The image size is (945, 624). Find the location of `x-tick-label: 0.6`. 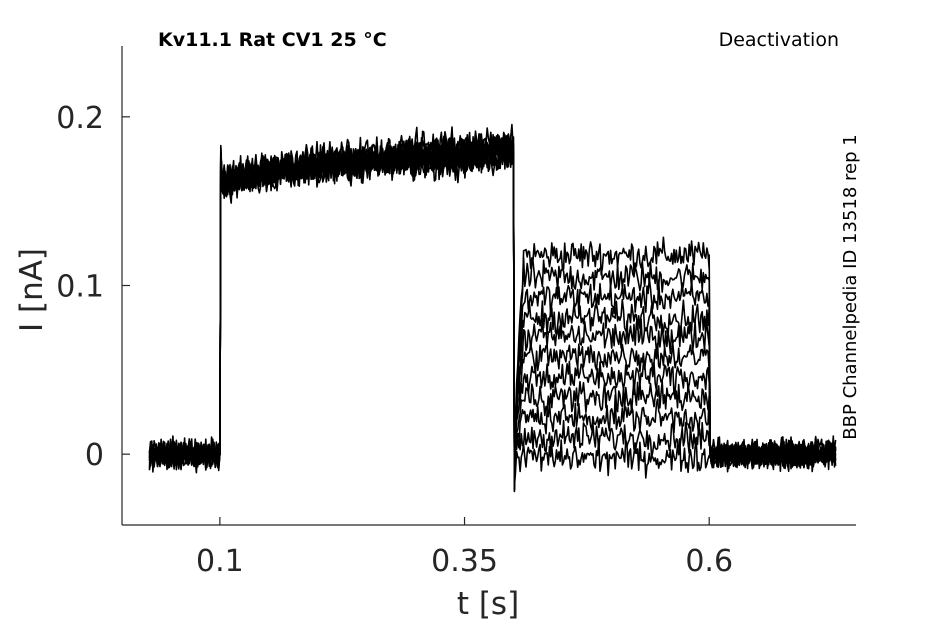

x-tick-label: 0.6 is located at coordinates (709, 561).